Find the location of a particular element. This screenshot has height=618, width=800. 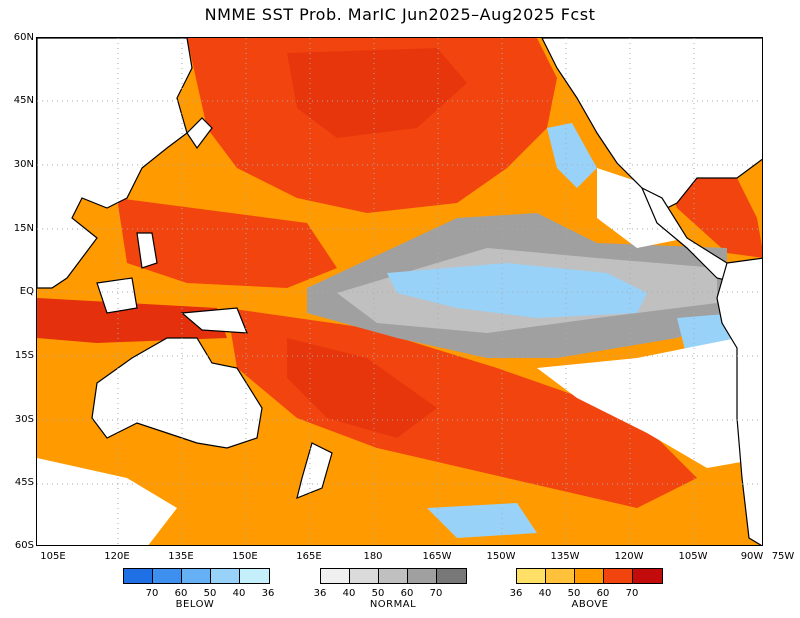

lon-label-165w: 165W is located at coordinates (437, 556).